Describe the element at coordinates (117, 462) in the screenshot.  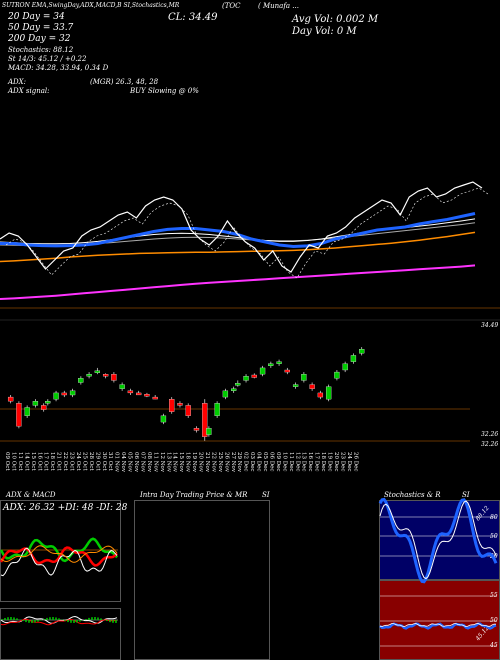
I see `date-tick: 01 Nov` at that location.